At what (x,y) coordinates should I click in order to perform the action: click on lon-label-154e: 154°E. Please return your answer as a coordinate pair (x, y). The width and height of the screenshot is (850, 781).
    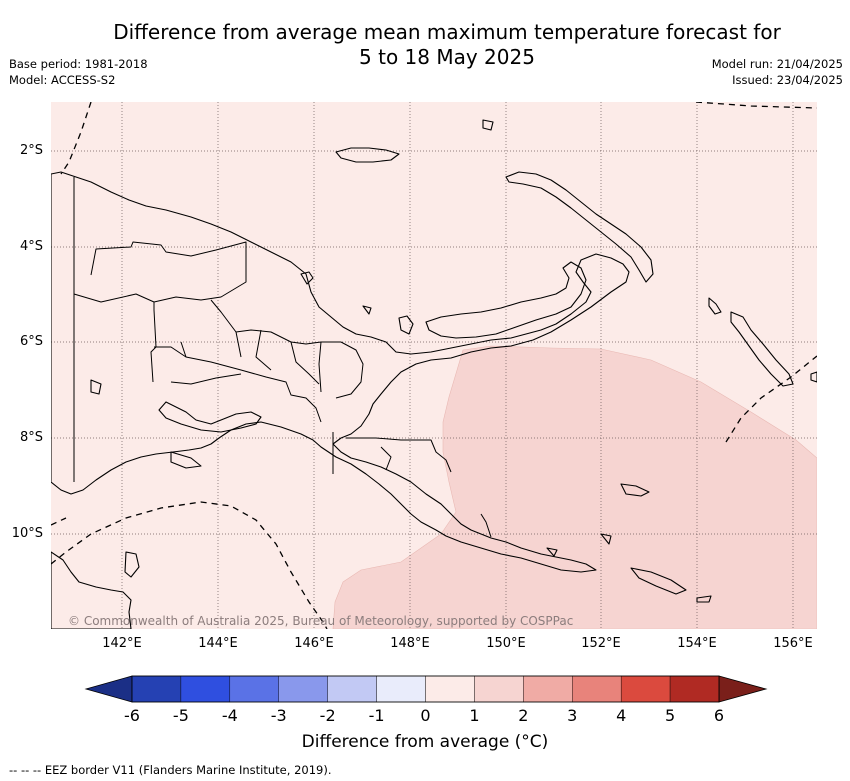
    Looking at the image, I should click on (697, 643).